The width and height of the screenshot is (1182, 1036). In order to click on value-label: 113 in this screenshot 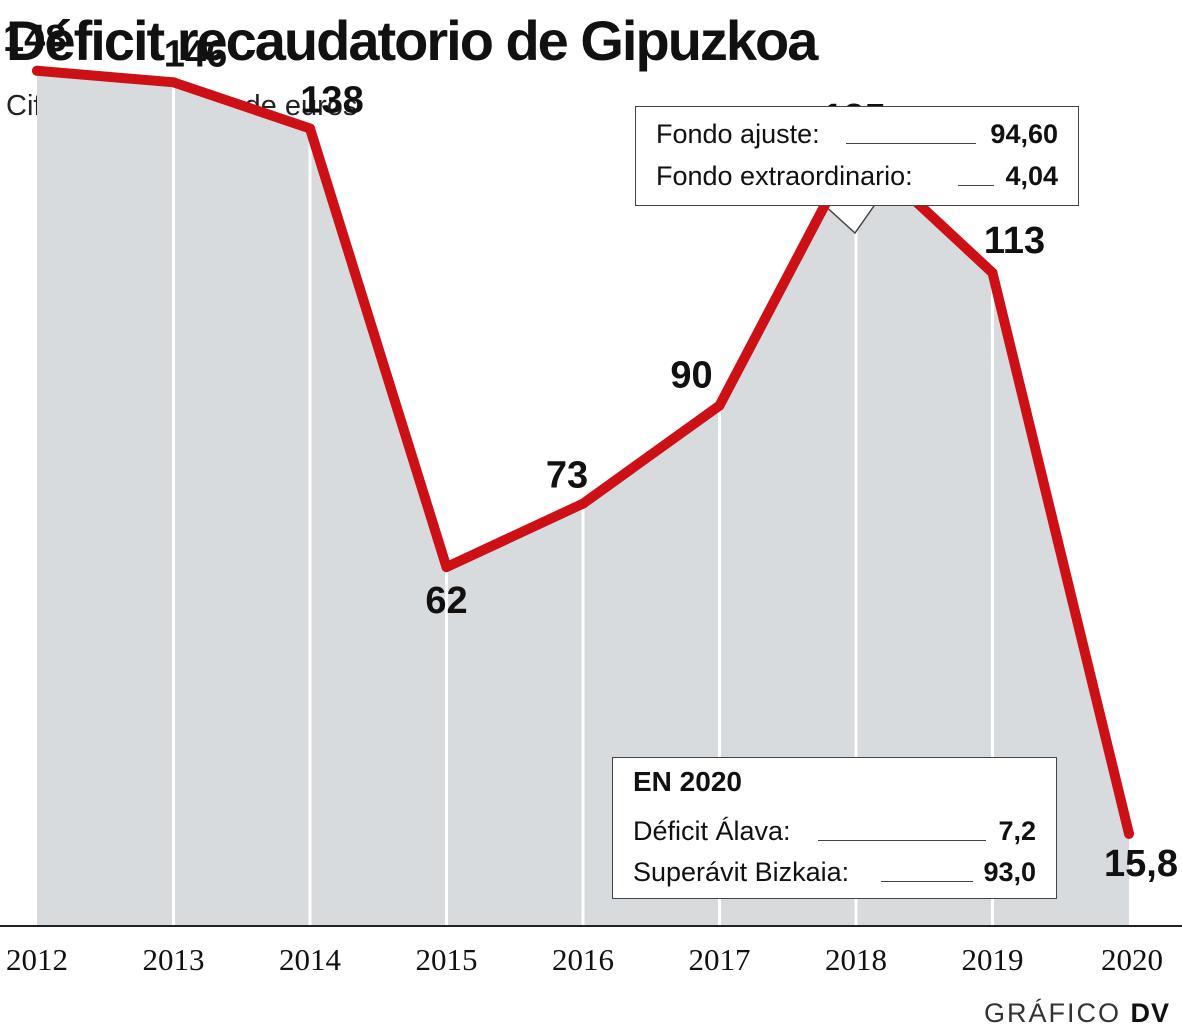, I will do `click(1014, 241)`.